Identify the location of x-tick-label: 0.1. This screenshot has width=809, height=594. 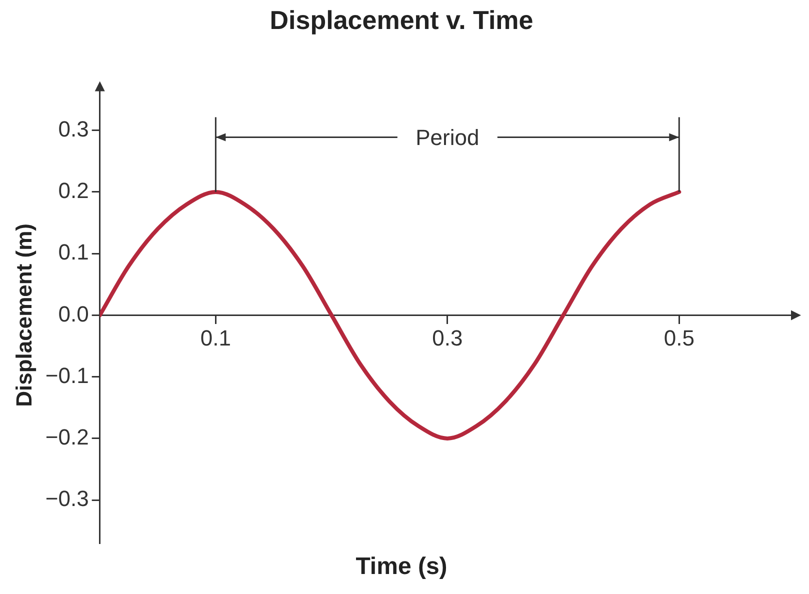
(215, 337).